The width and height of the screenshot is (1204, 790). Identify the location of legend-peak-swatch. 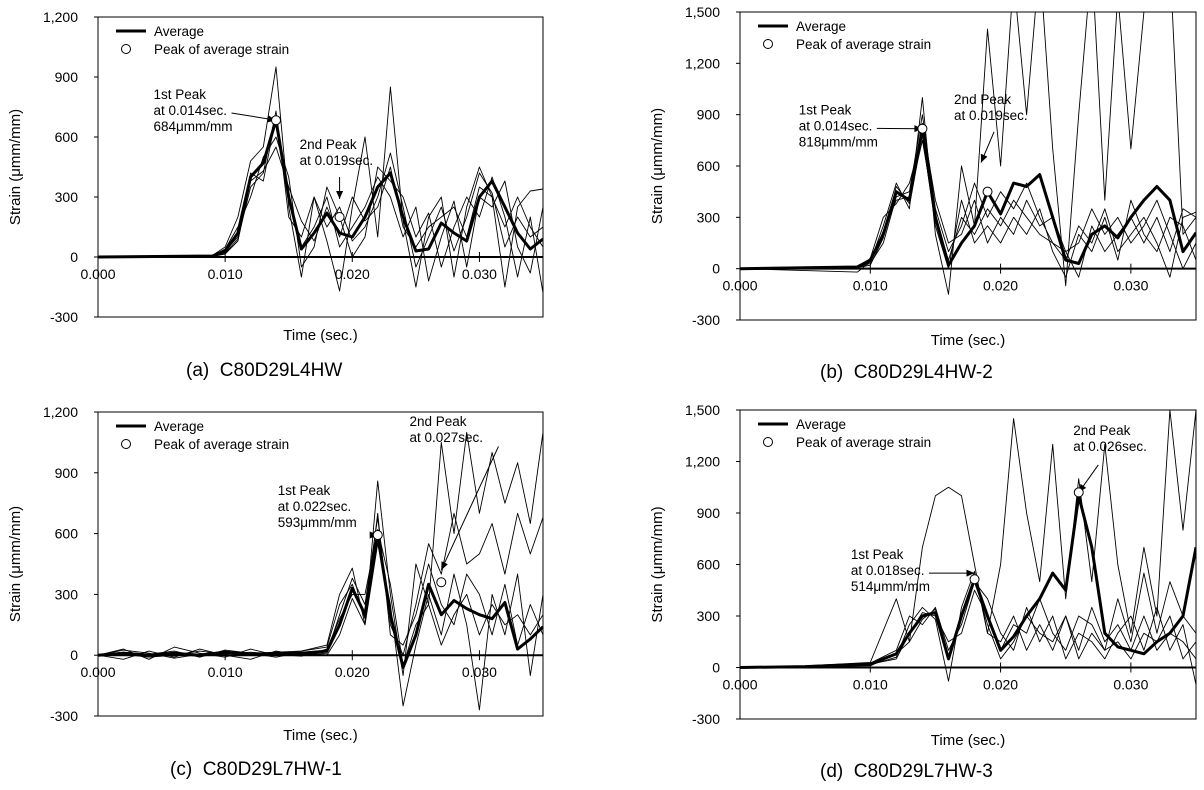
(768, 442).